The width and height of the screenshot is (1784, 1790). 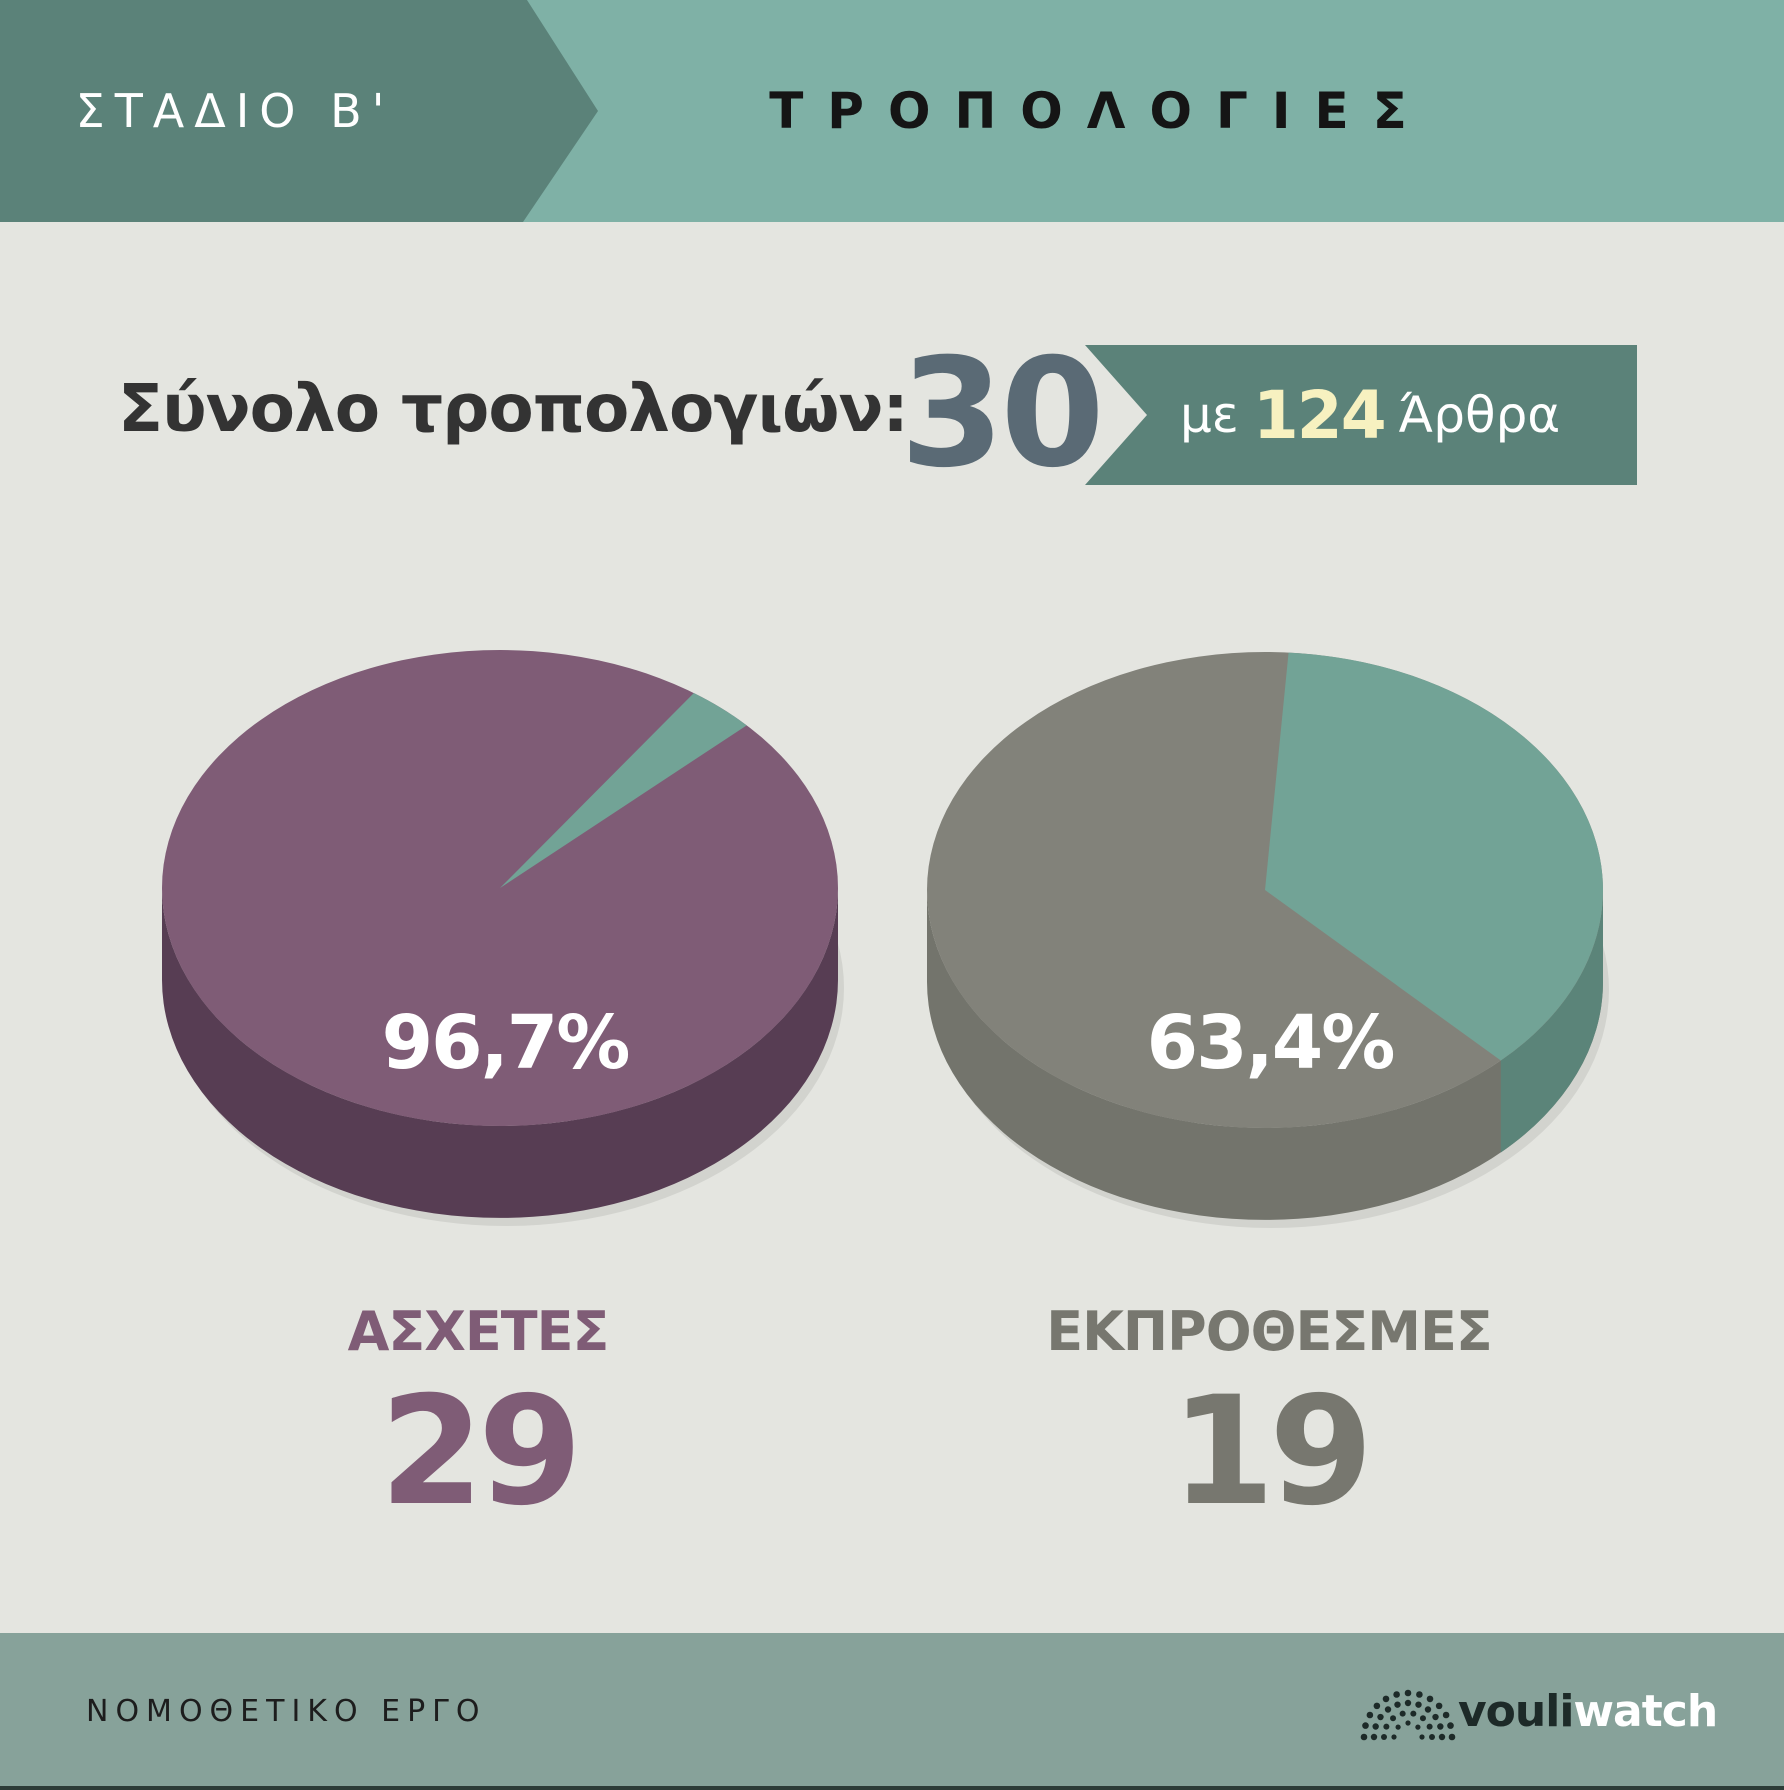 What do you see at coordinates (1002, 414) in the screenshot?
I see `total-value: 30` at bounding box center [1002, 414].